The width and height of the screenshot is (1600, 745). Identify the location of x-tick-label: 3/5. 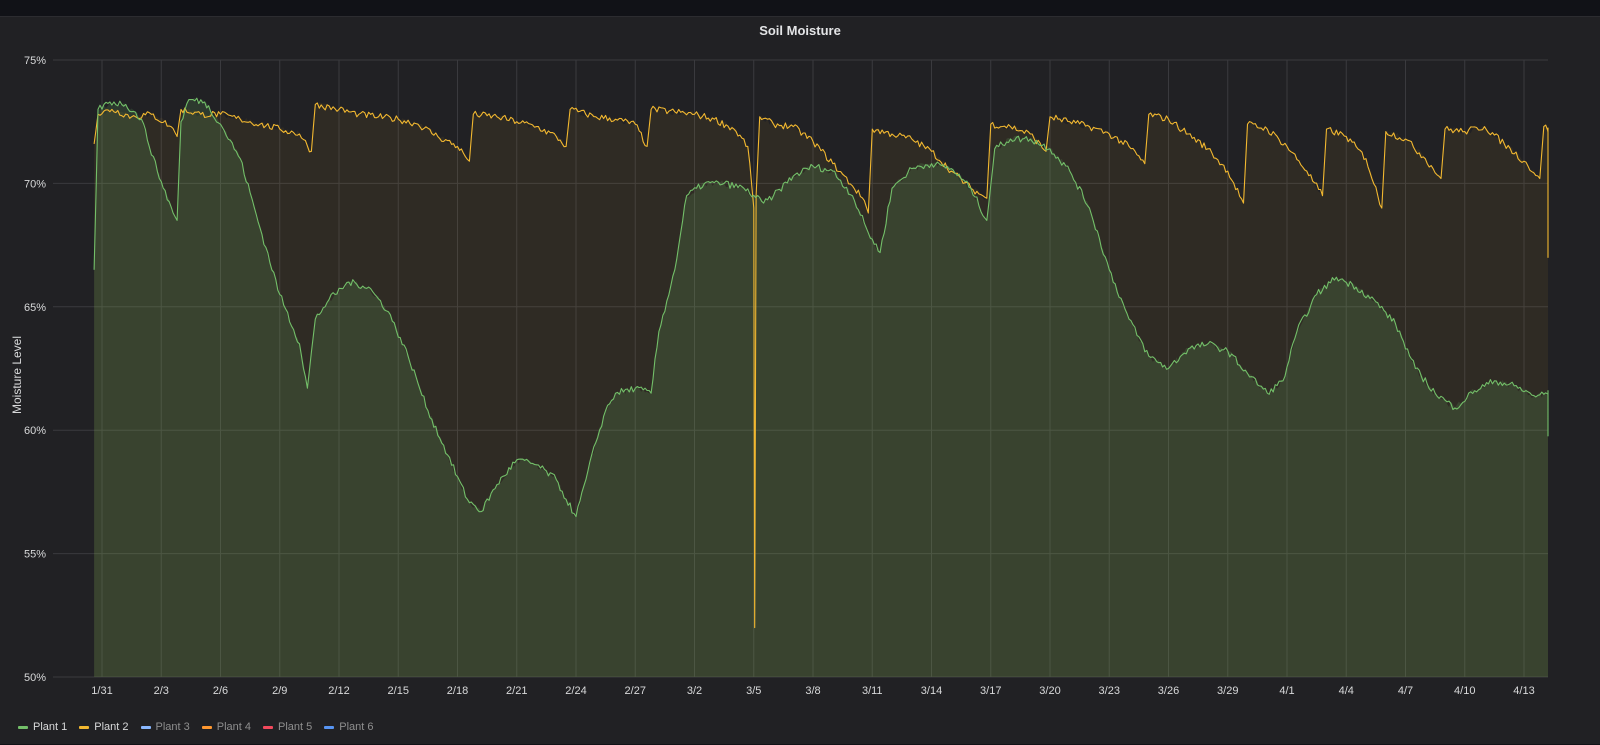
(753, 691).